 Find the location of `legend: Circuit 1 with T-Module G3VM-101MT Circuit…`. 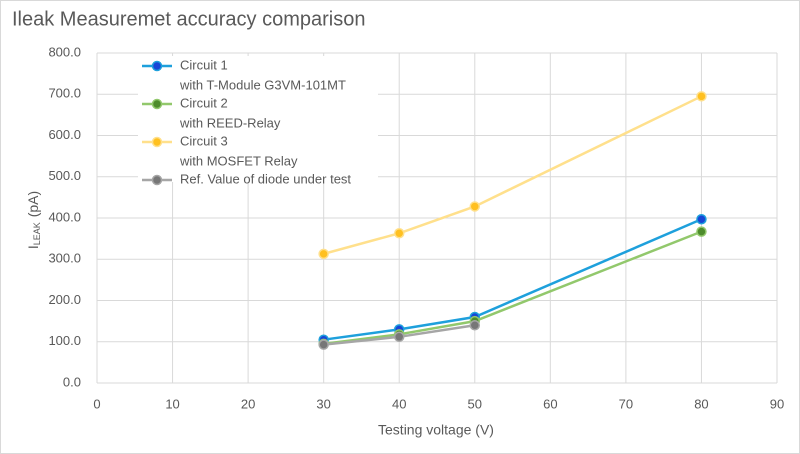

legend: Circuit 1 with T-Module G3VM-101MT Circuit… is located at coordinates (258, 121).